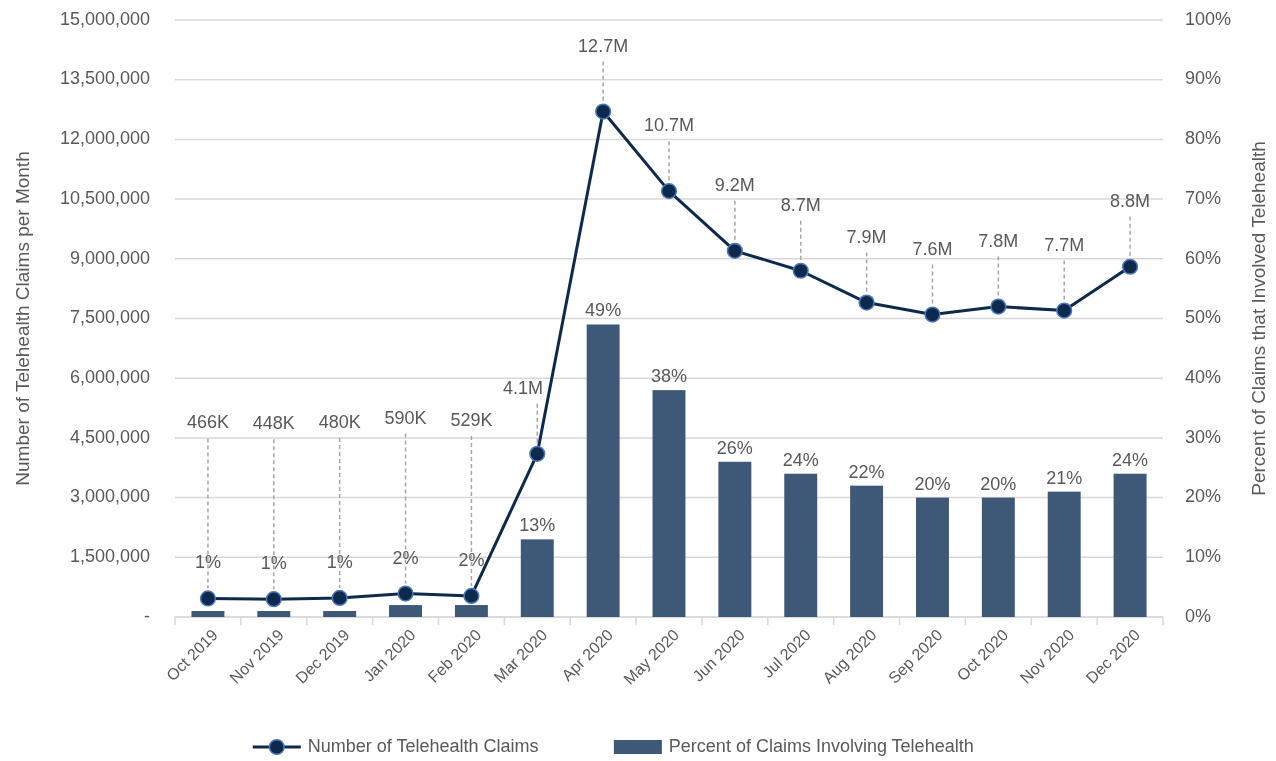 The image size is (1276, 761). What do you see at coordinates (1203, 138) in the screenshot?
I see `y2-tick-label: 80%` at bounding box center [1203, 138].